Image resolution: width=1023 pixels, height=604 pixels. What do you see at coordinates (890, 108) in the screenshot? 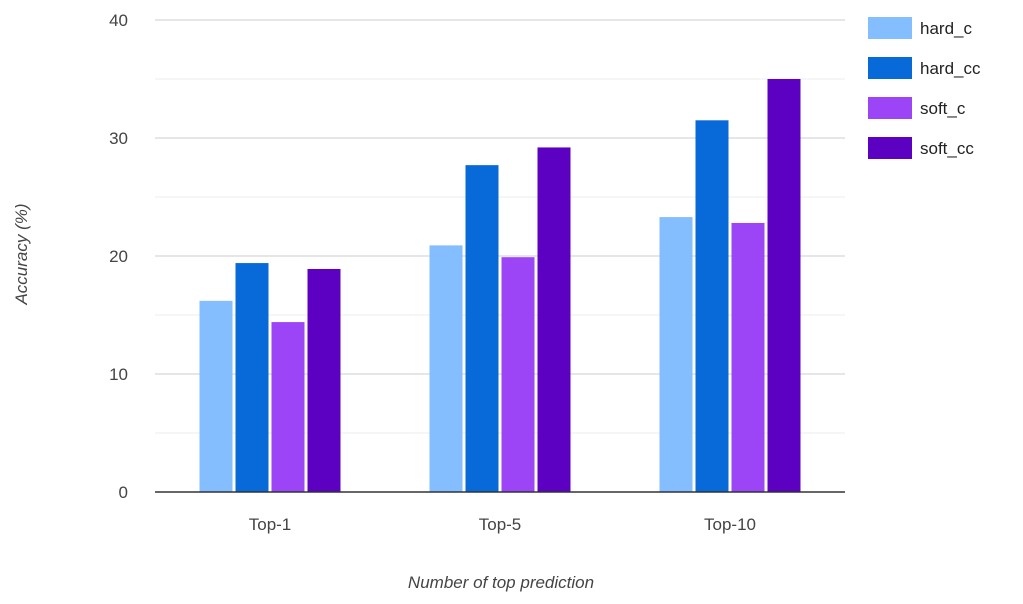
I see `legend-swatch-soft_c` at bounding box center [890, 108].